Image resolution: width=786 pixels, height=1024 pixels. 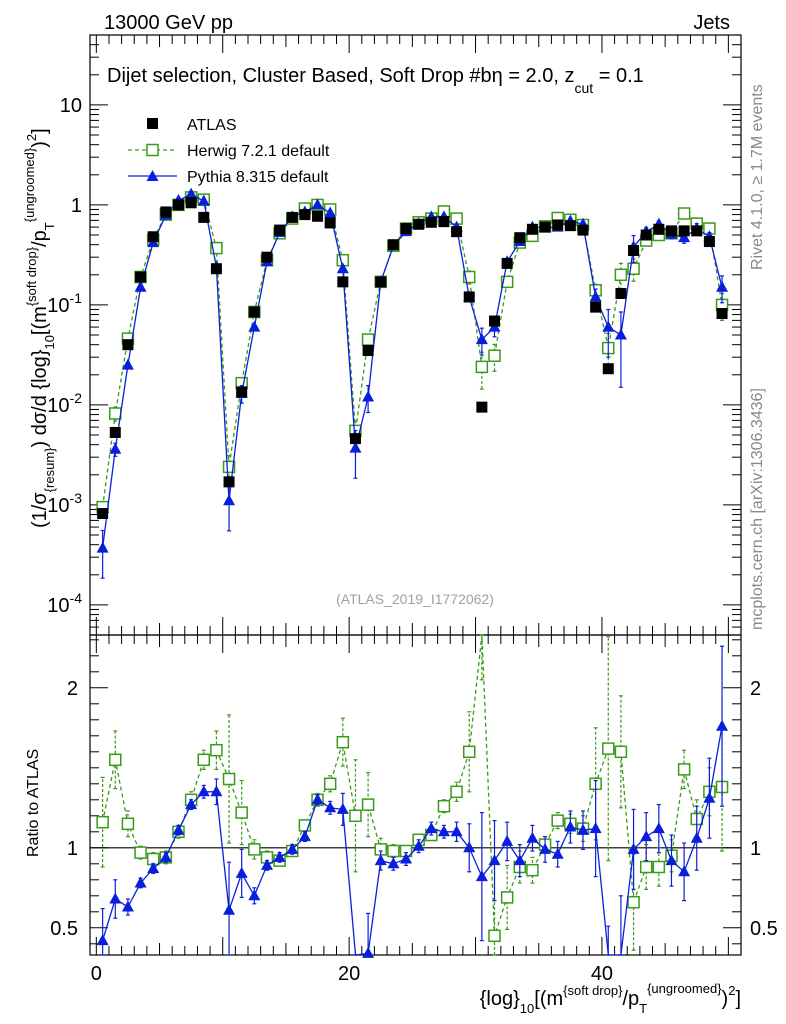 I want to click on y-tick-label-mantissa: 10, so click(x=58, y=406).